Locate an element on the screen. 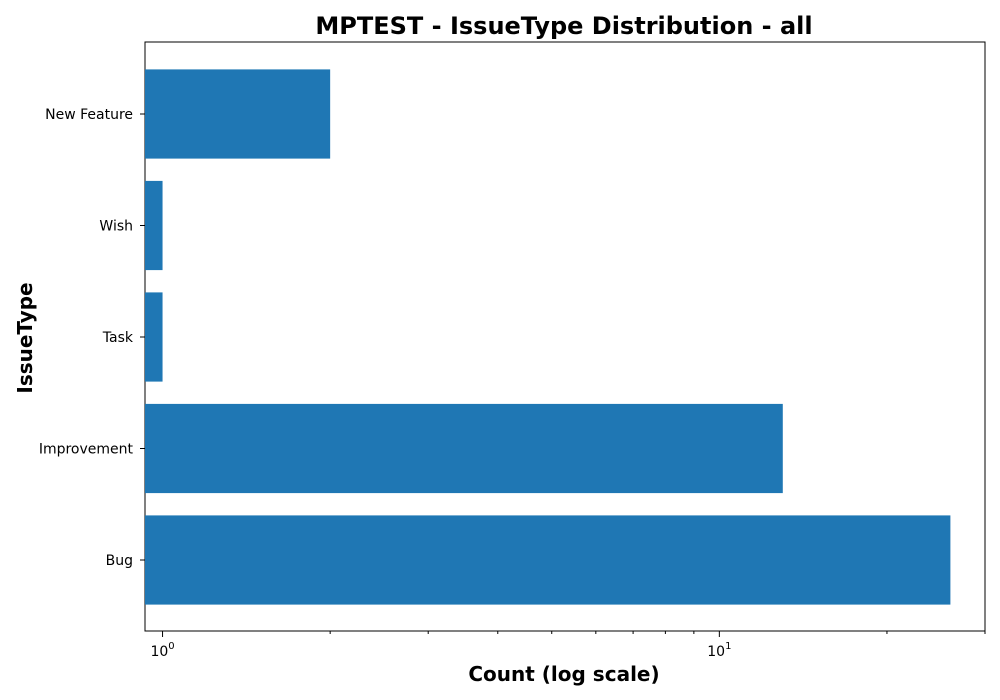  x-ticks-group: 10⁰ 10¹ is located at coordinates (568, 645).